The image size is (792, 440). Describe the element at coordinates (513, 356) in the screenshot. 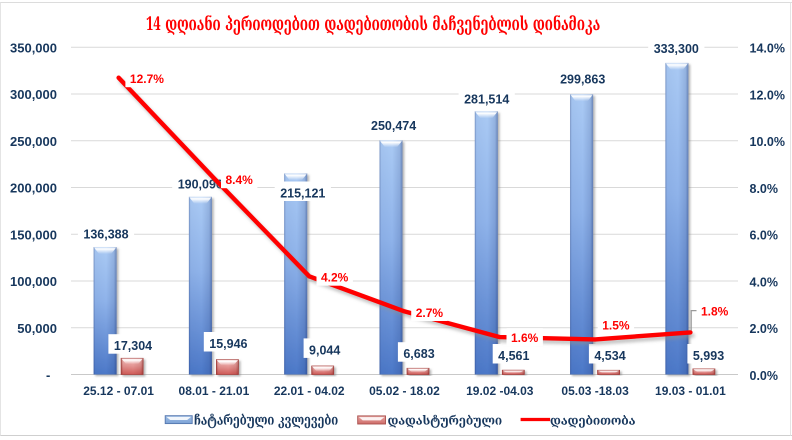

I see `svg-text: 4,561` at that location.